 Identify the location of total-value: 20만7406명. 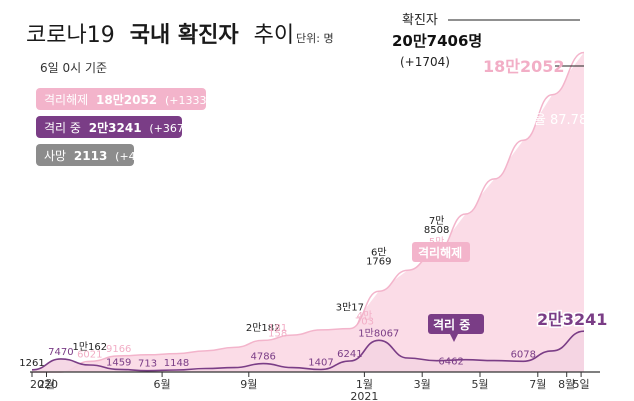
(437, 41).